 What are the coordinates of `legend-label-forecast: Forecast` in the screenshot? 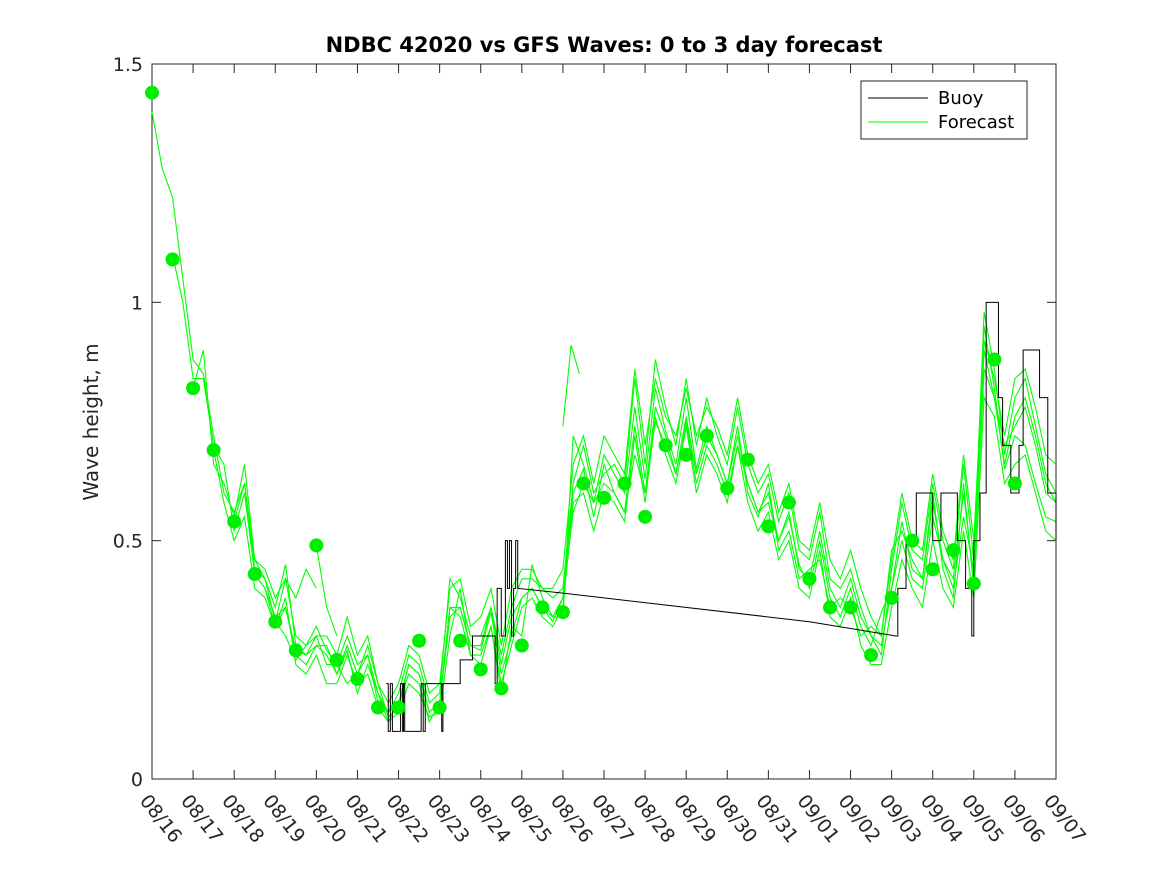 It's located at (976, 122).